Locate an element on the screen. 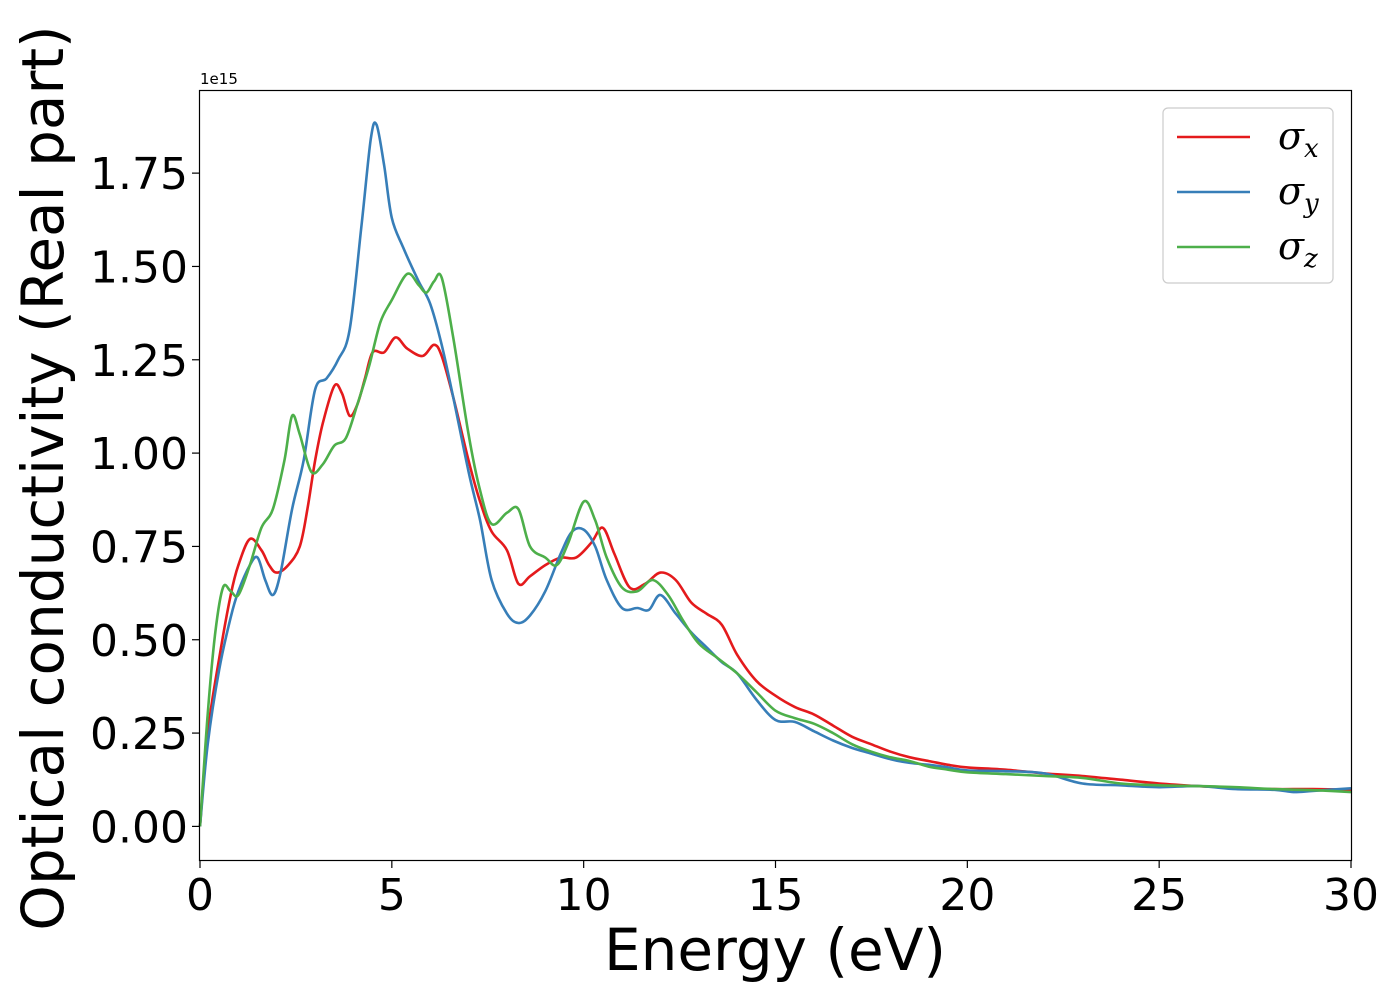 This screenshot has width=1400, height=1000. y-axis-title: Optical conductivity (Real part) is located at coordinates (43, 477).